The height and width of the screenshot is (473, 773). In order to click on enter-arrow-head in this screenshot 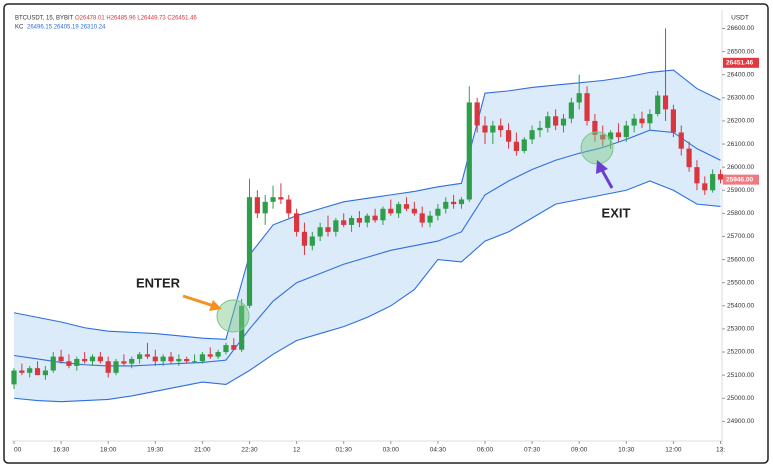, I will do `click(215, 305)`.